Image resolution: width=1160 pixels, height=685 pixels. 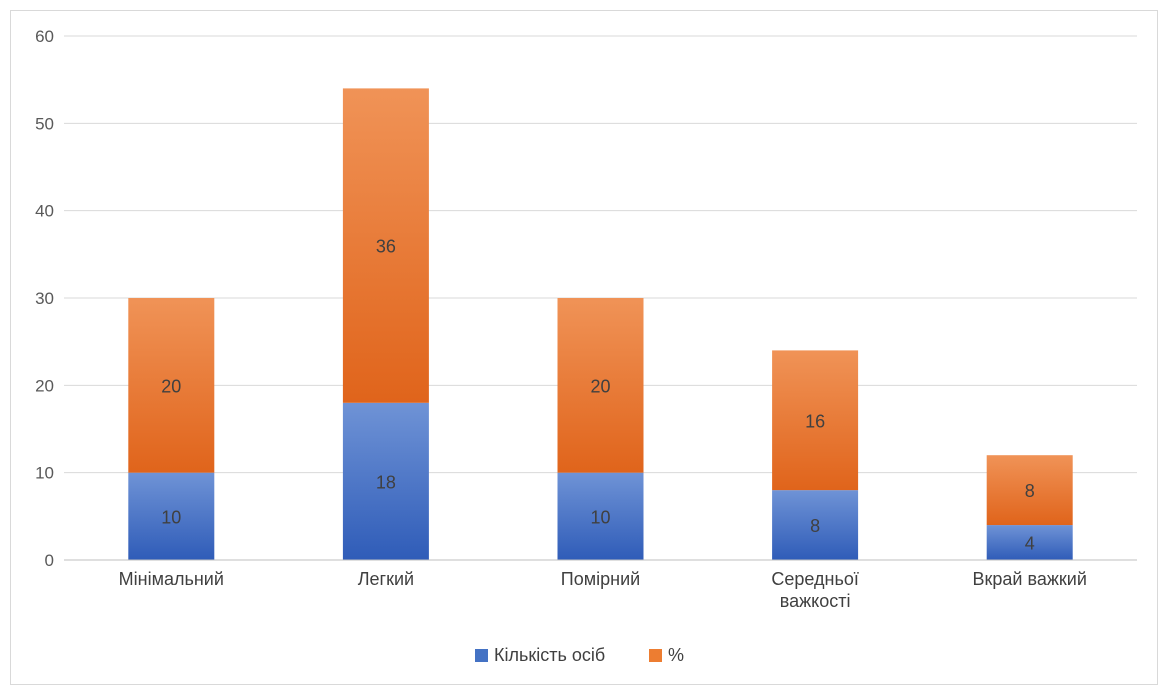 I want to click on legend-label: Кількість осіб, so click(x=549, y=655).